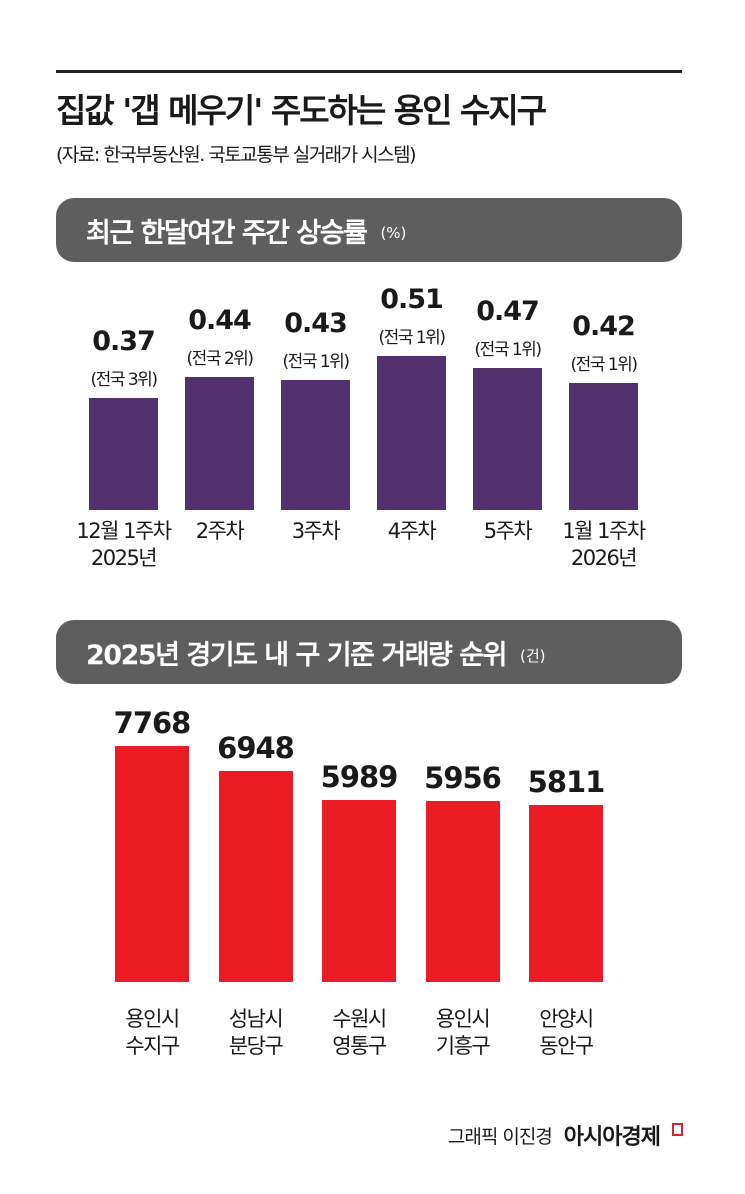  Describe the element at coordinates (256, 747) in the screenshot. I see `chart2-value-label: 6948` at that location.